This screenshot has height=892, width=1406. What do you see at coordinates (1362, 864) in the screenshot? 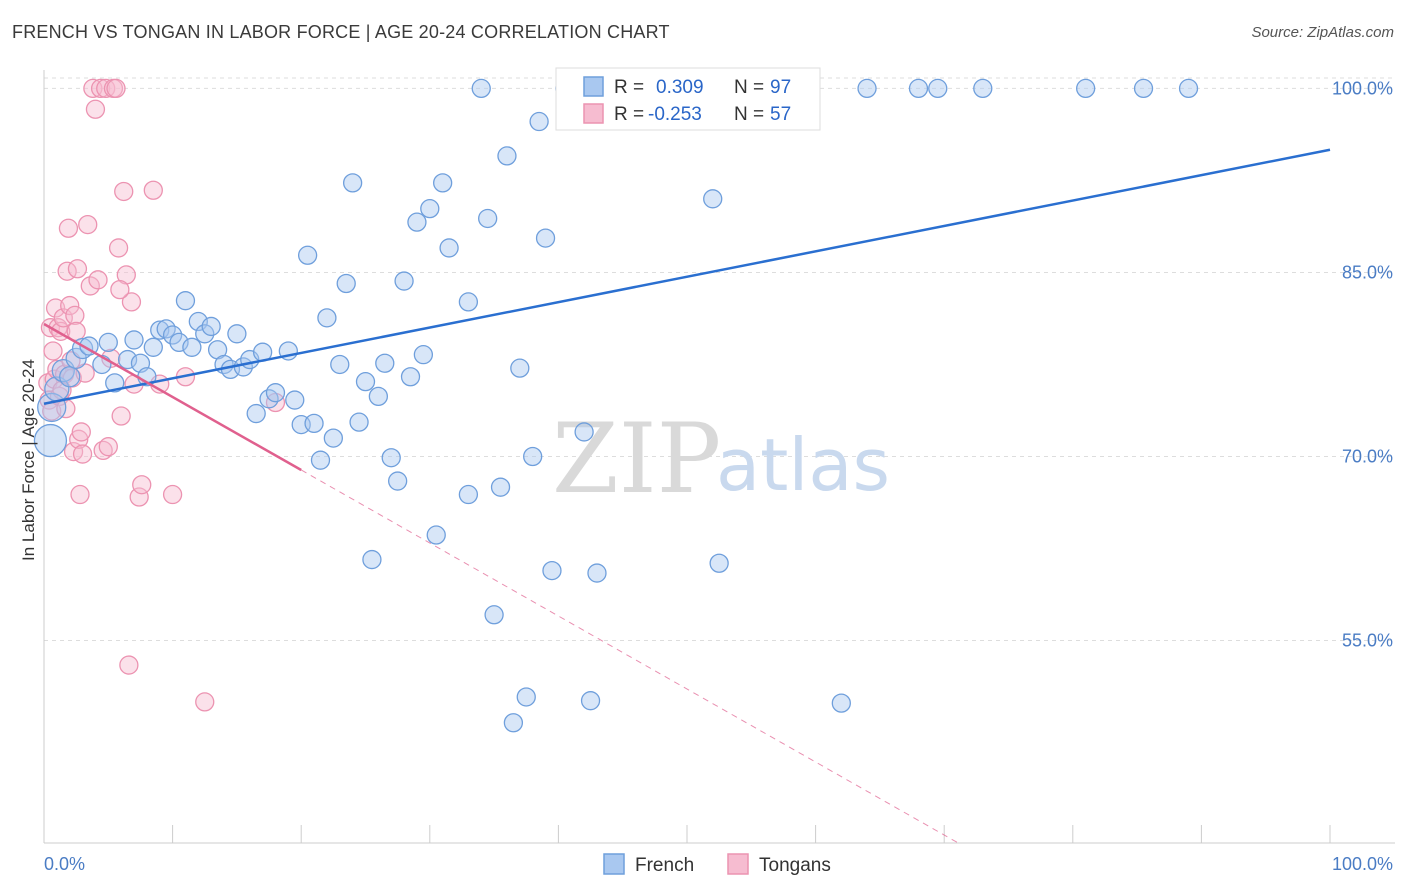
I see `x-tick-label-max: 100.0%` at bounding box center [1362, 864].